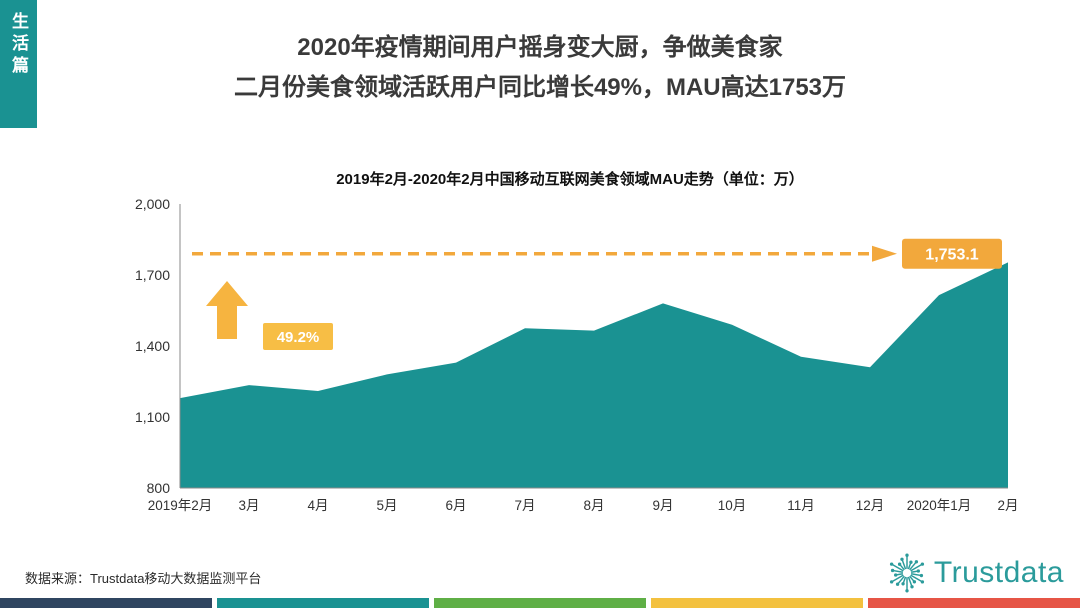  I want to click on growth-badge-label: 49.2%, so click(298, 337).